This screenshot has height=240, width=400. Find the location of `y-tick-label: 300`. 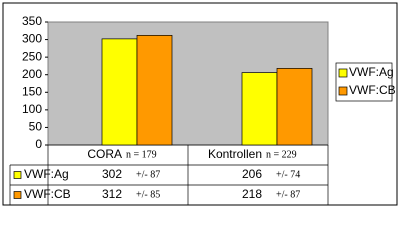

y-tick-label: 300 is located at coordinates (32, 39).